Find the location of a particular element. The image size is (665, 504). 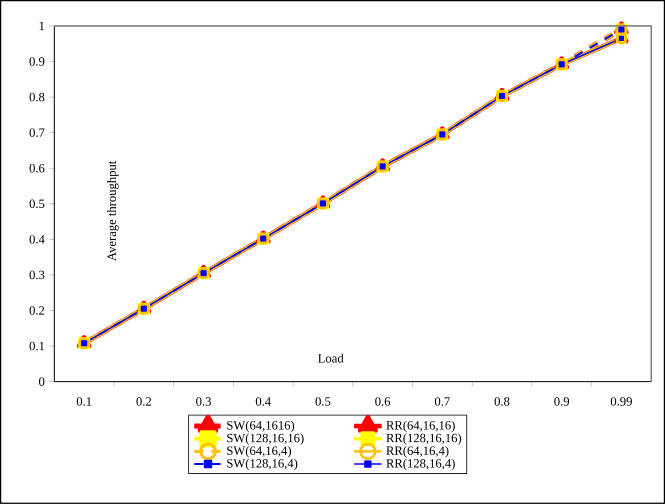

y-tick-label: 0.5 is located at coordinates (37, 204).